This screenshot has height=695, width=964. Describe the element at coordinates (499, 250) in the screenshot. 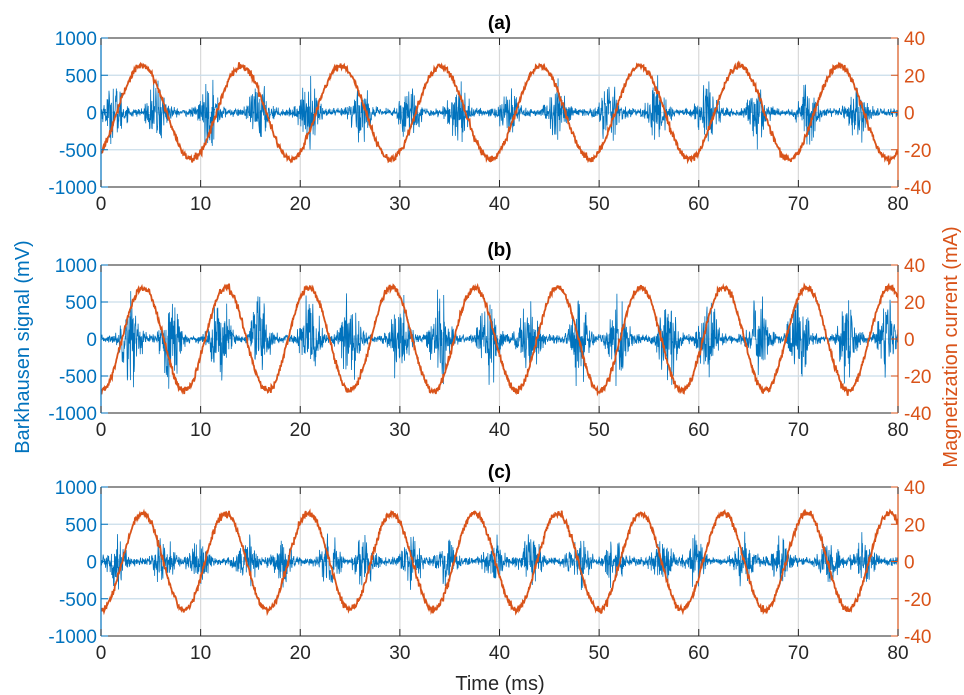

I see `subplot-title: (b)` at that location.